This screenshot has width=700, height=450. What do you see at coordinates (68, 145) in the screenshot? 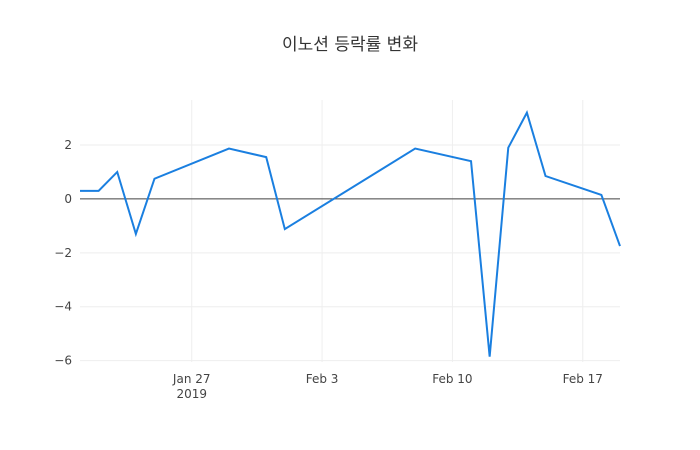
I see `y-tick-label: 2` at bounding box center [68, 145].